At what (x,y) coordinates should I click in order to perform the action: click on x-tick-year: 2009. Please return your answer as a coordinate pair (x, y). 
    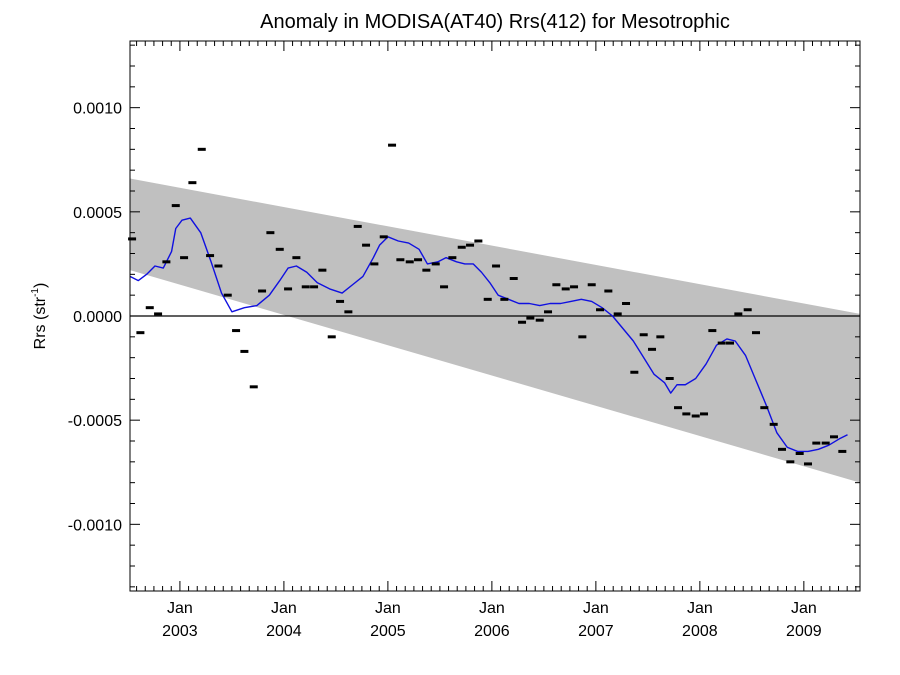
    Looking at the image, I should click on (804, 631).